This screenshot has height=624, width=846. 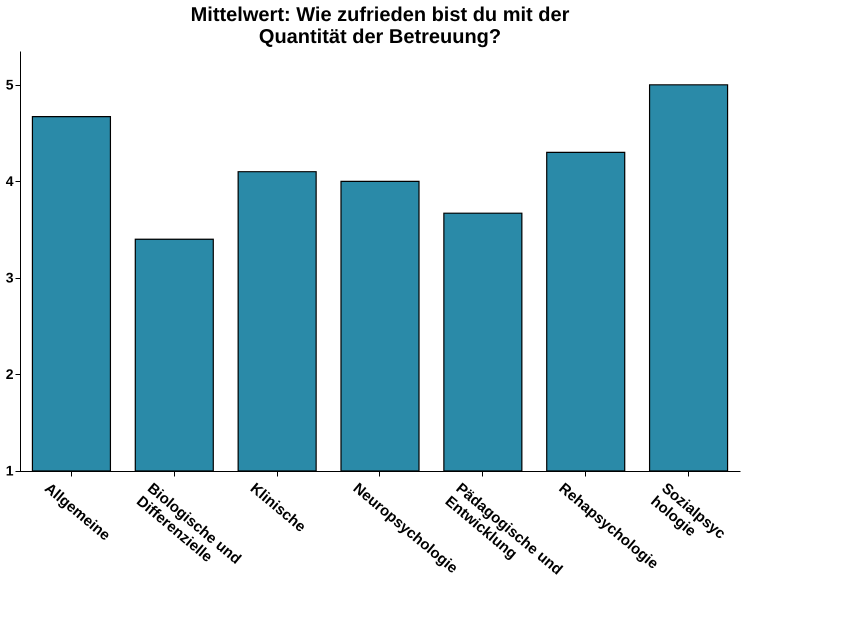 What do you see at coordinates (380, 37) in the screenshot?
I see `text: Quantität der Betreuung?` at bounding box center [380, 37].